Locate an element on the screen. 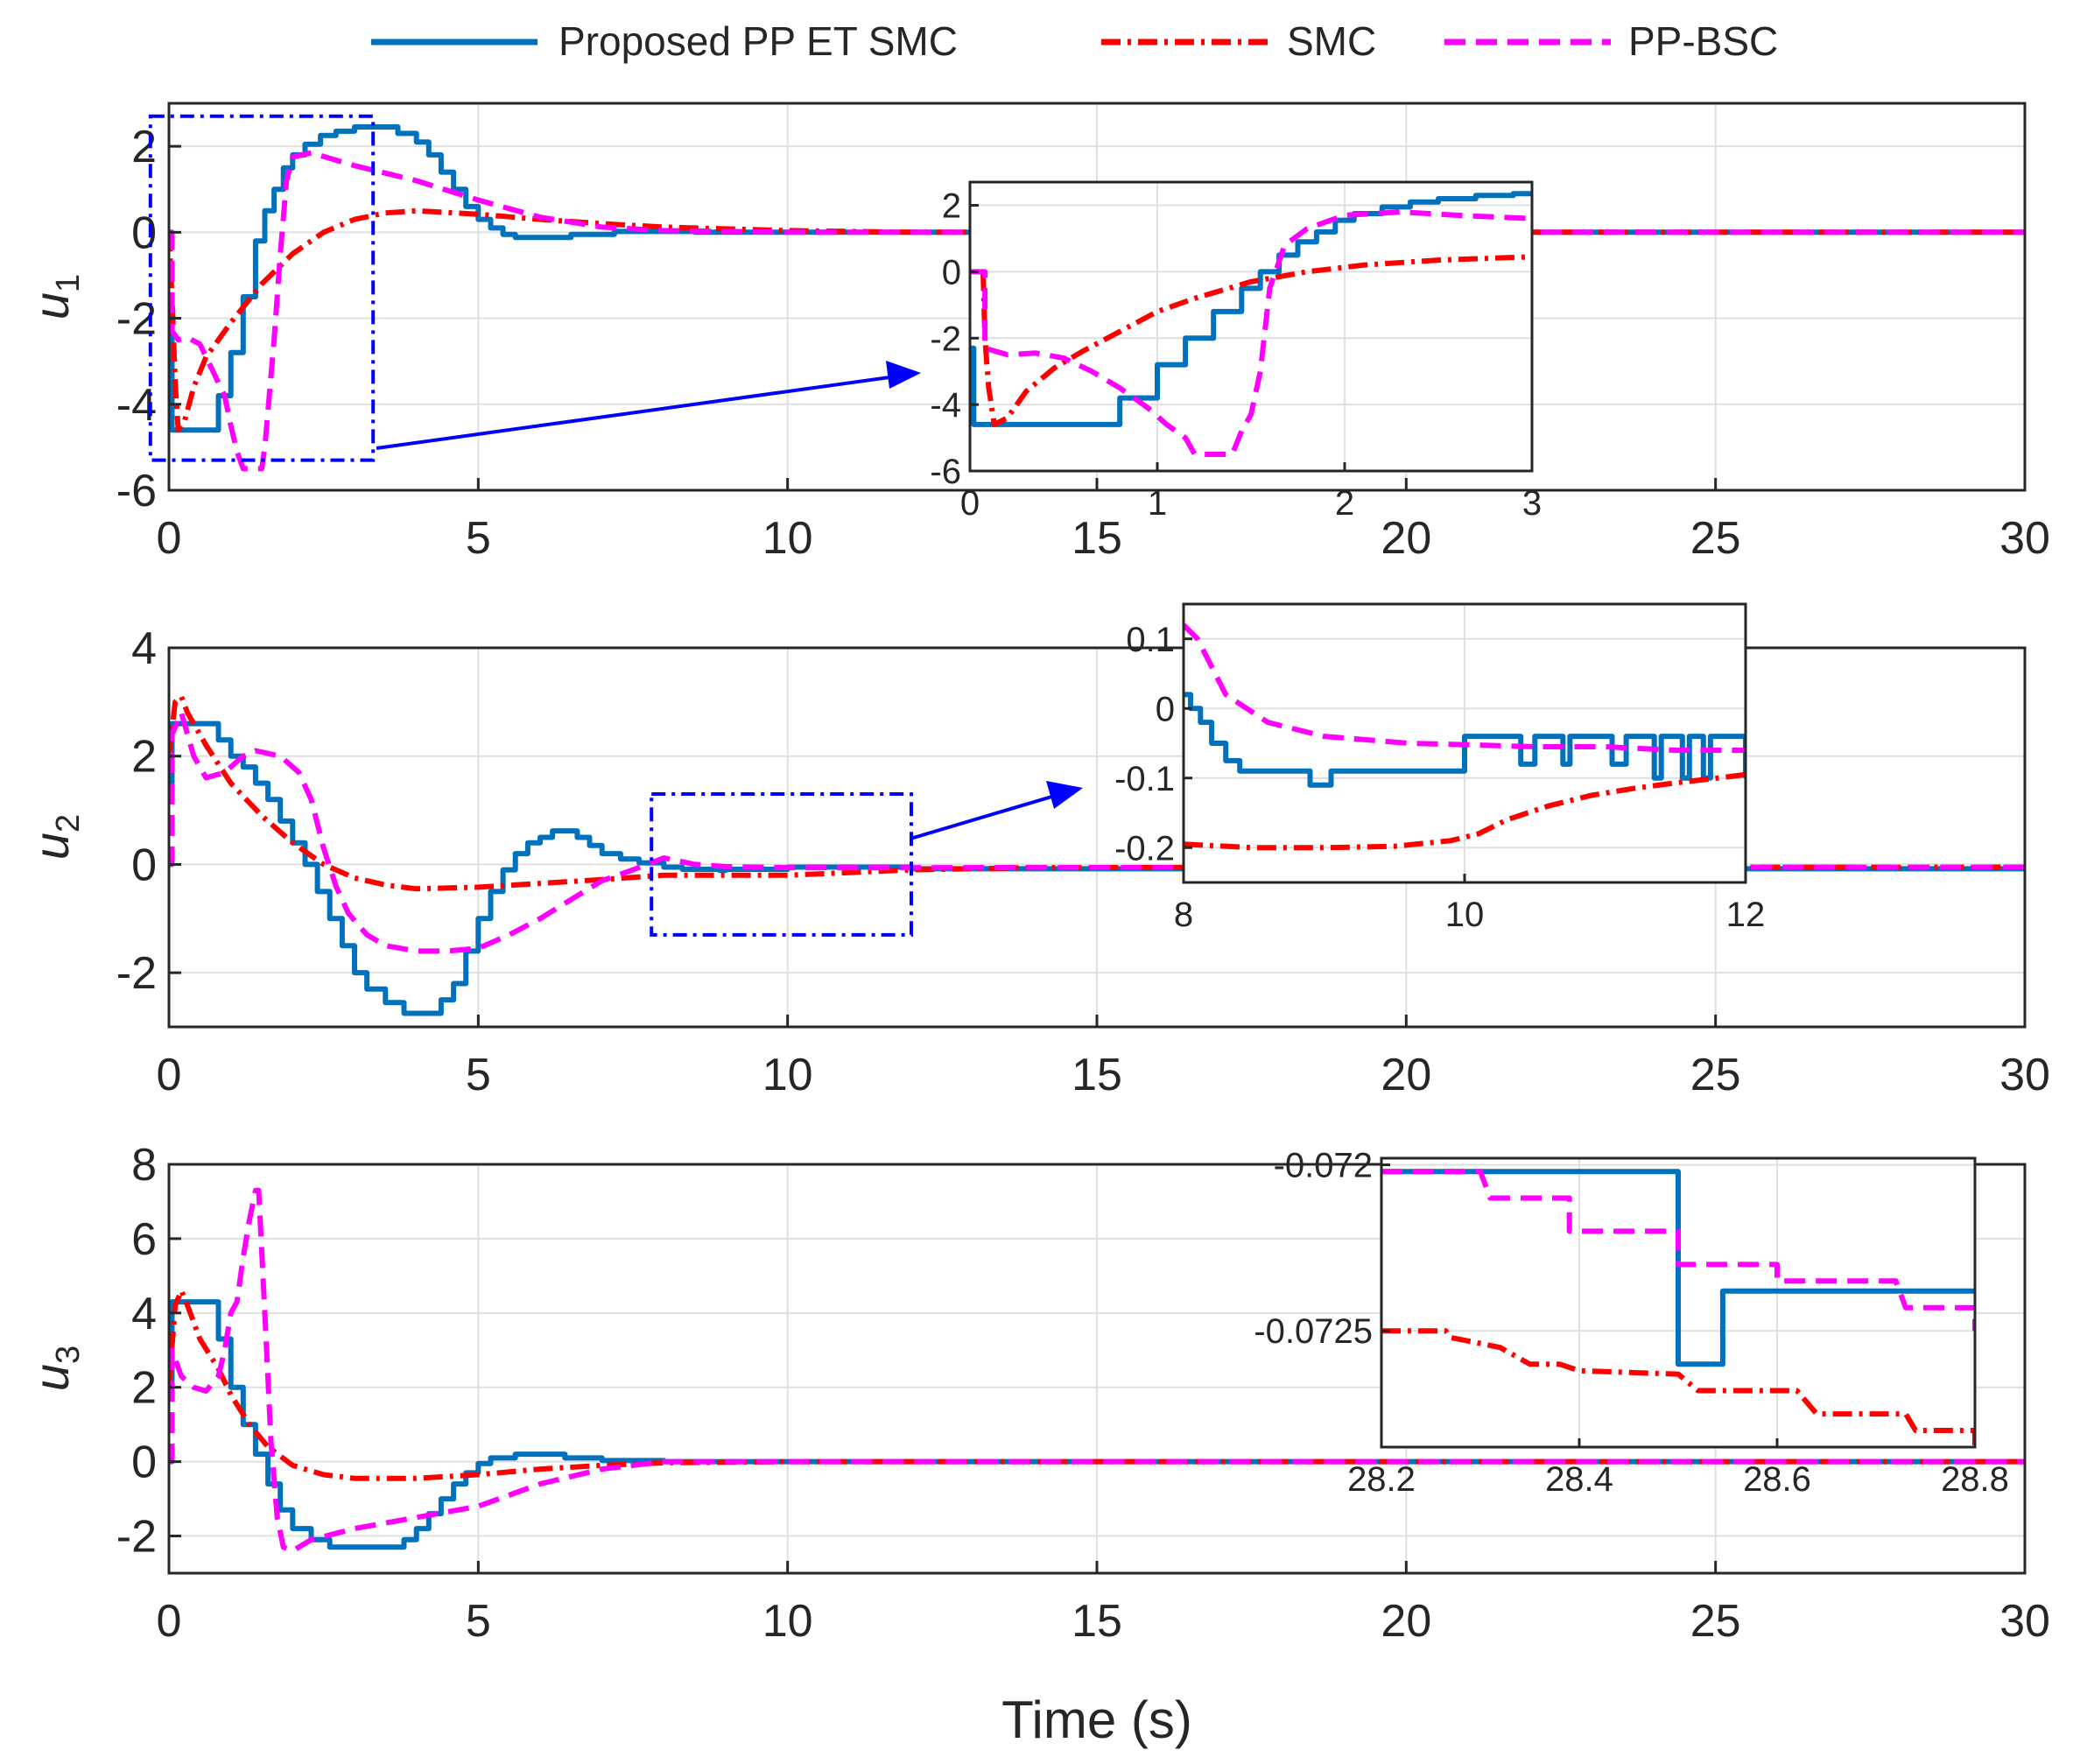 The image size is (2073, 1764). u1-inset-xtick-label-0: 0 is located at coordinates (970, 503).